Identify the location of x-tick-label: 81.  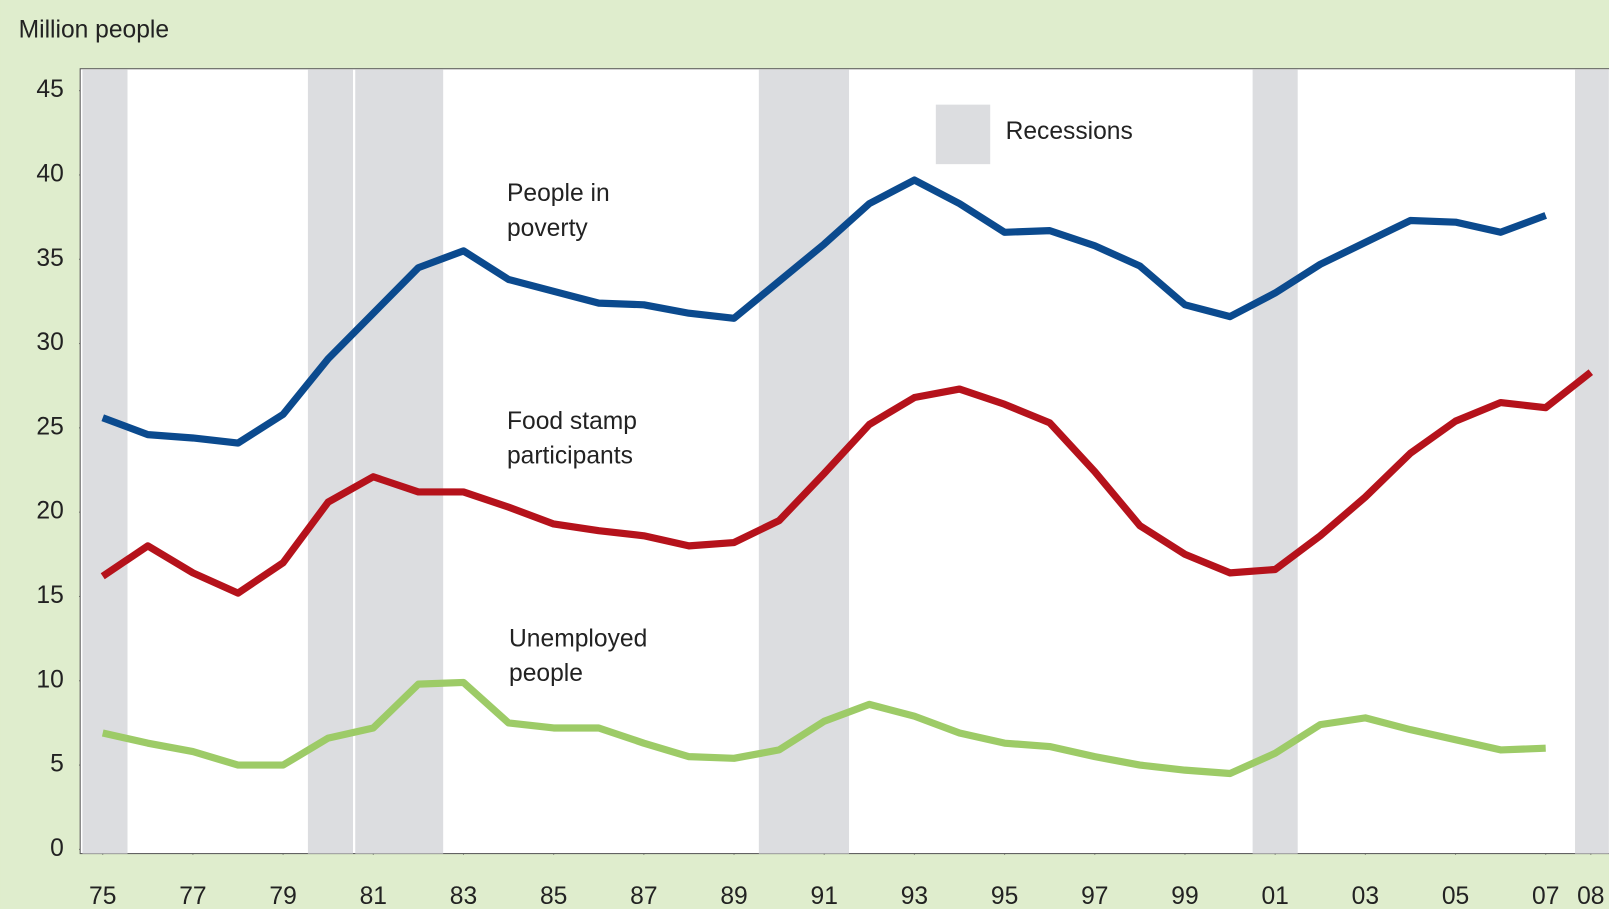
(373, 896).